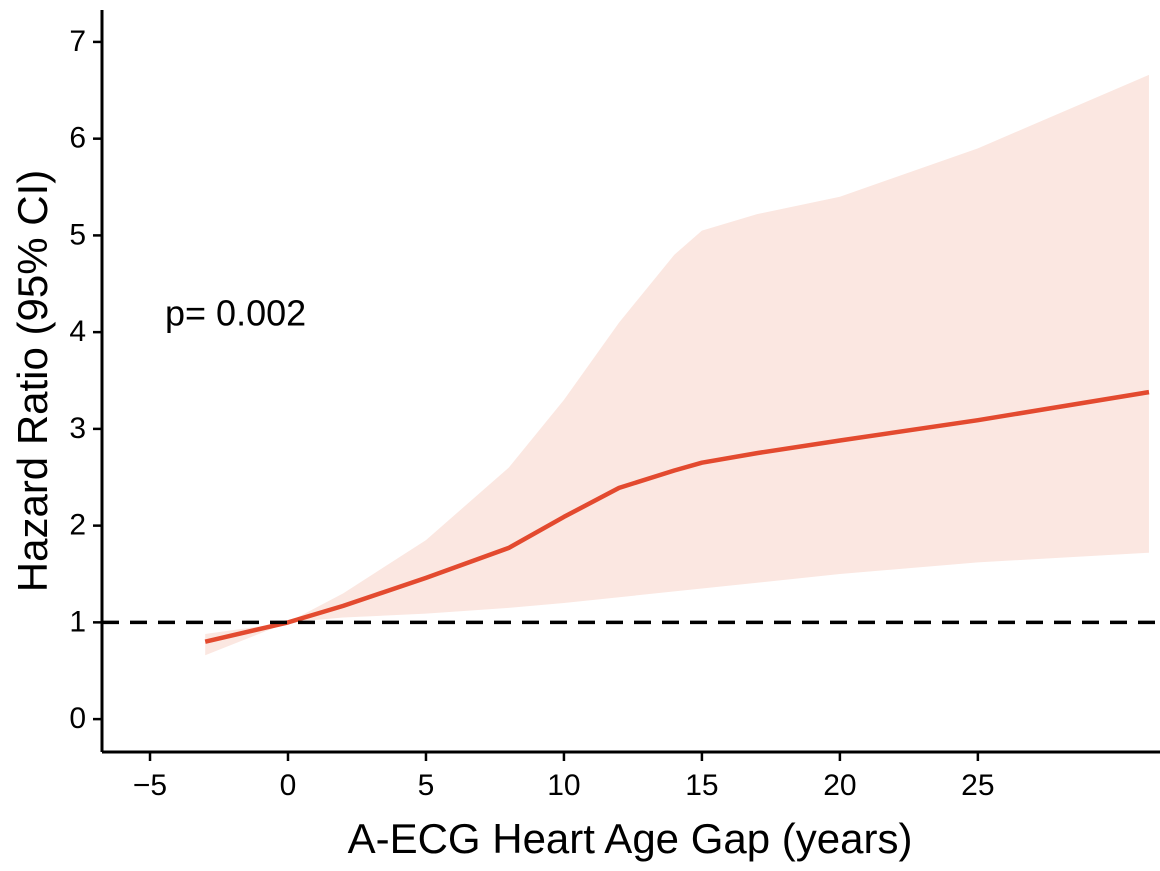 The width and height of the screenshot is (1160, 871). Describe the element at coordinates (150, 785) in the screenshot. I see `x-tick-label: −5` at that location.